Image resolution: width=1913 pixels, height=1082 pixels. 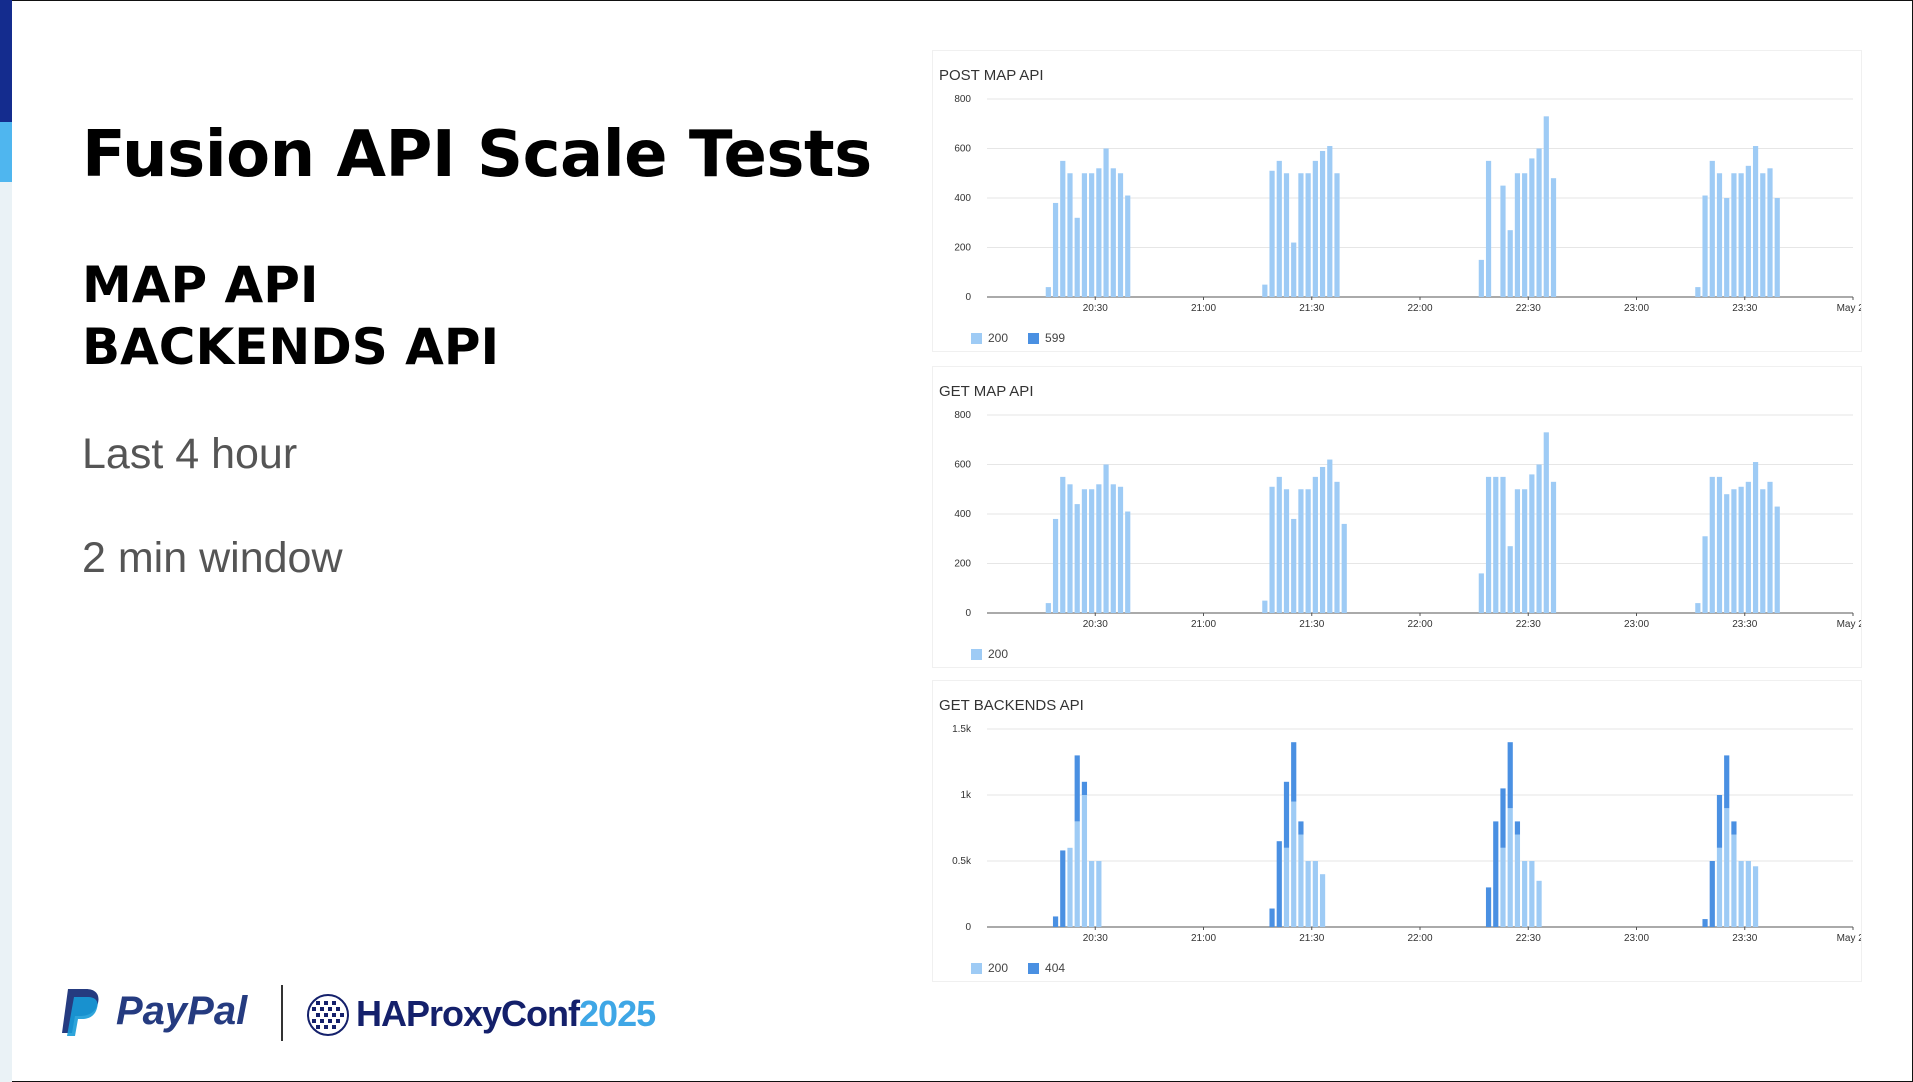 I want to click on footer-logos: PayPal HAProxyConf2025, so click(x=370, y=1013).